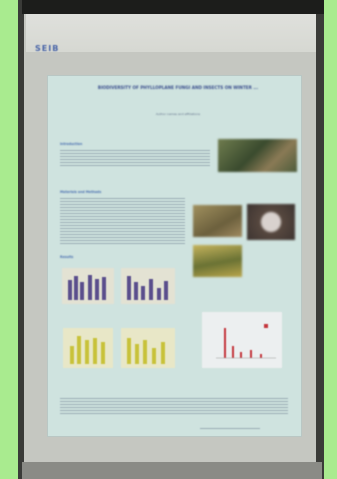 The height and width of the screenshot is (479, 337). What do you see at coordinates (217, 261) in the screenshot?
I see `crop-photo` at bounding box center [217, 261].